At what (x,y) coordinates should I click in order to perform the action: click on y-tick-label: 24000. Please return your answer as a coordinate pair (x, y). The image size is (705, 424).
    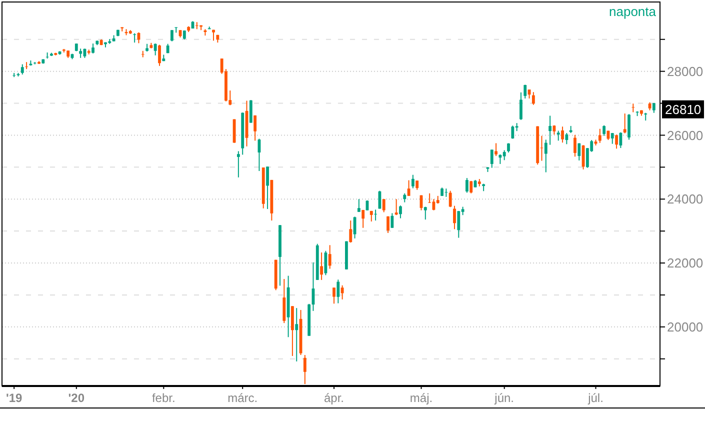
    Looking at the image, I should click on (685, 199).